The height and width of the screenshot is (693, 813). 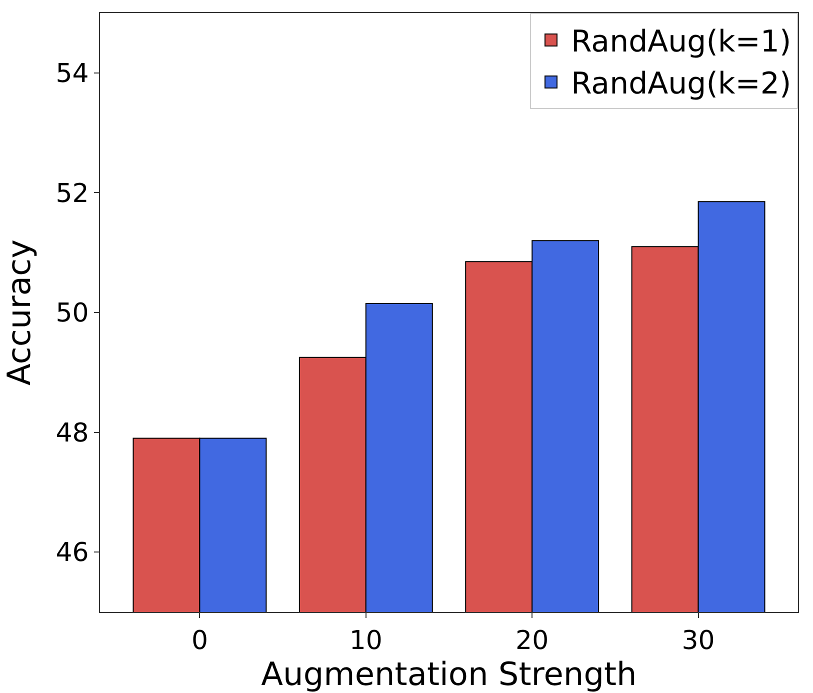 I want to click on x-tick-label: 30, so click(x=698, y=641).